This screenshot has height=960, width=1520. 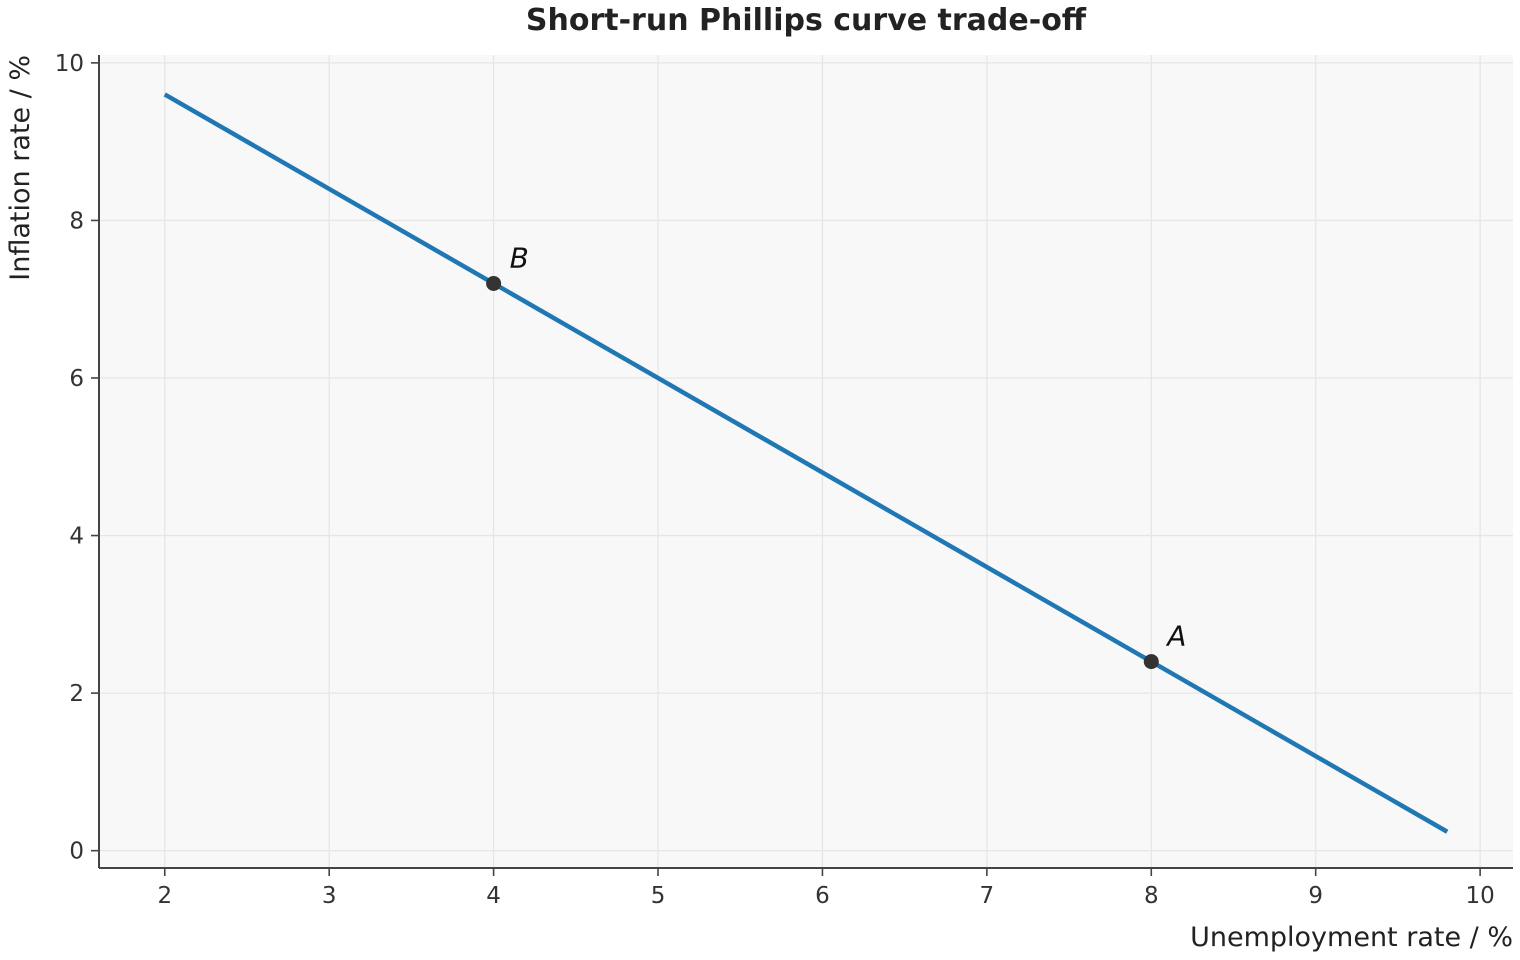 What do you see at coordinates (1151, 662) in the screenshot?
I see `point-a` at bounding box center [1151, 662].